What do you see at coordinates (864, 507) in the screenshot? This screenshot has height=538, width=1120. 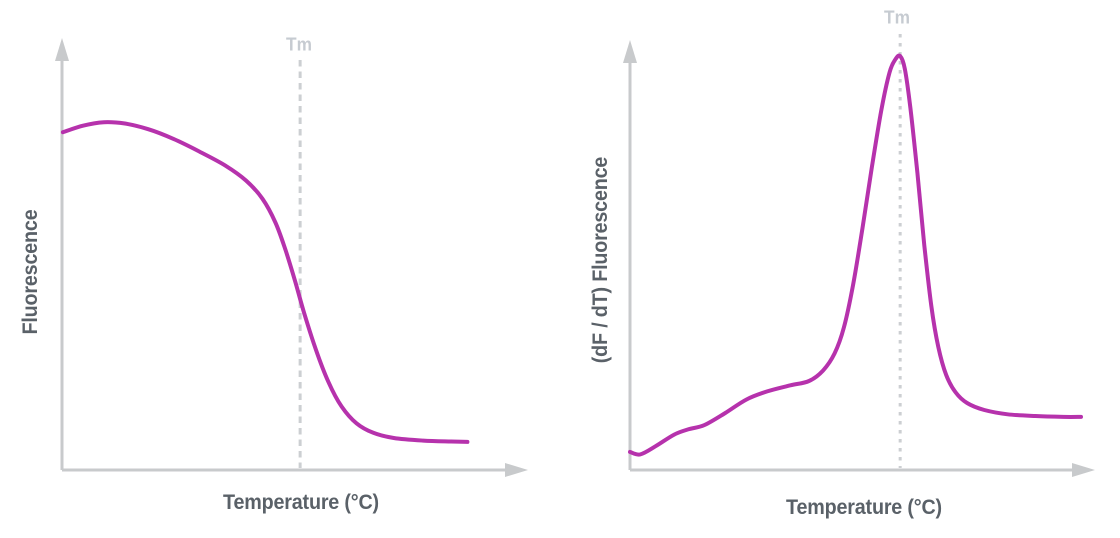 I see `right-x-axis-label: Temperature (°C)` at bounding box center [864, 507].